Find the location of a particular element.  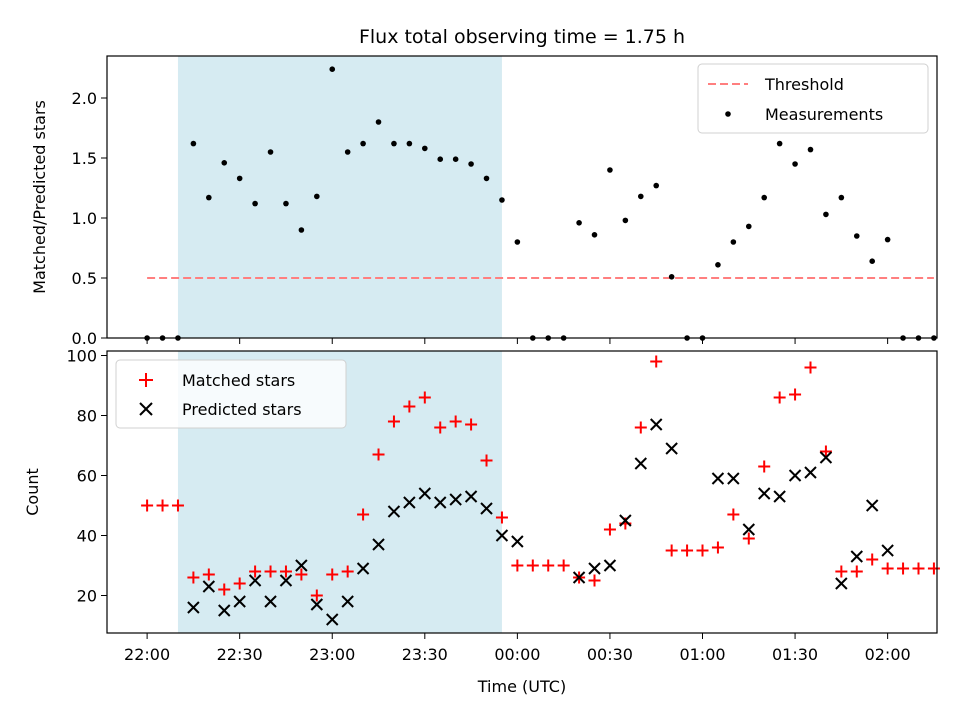

top-y-tick-label: 0.5 is located at coordinates (84, 278).